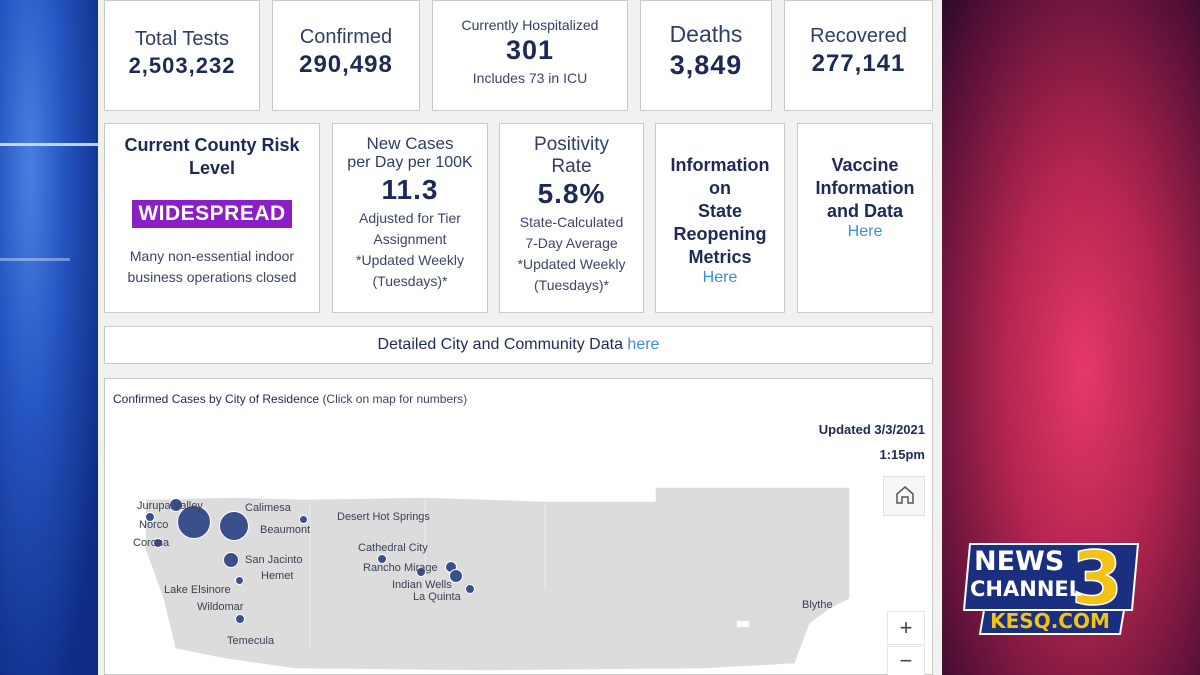  What do you see at coordinates (865, 231) in the screenshot?
I see `vaccine-here-link: Here` at bounding box center [865, 231].